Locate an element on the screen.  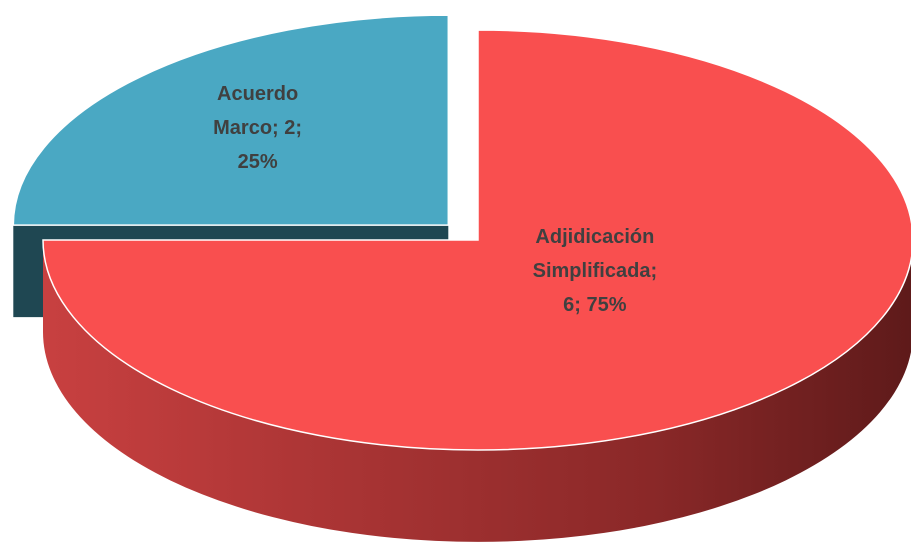
label-name: Acuerdo Marco is located at coordinates (256, 111).